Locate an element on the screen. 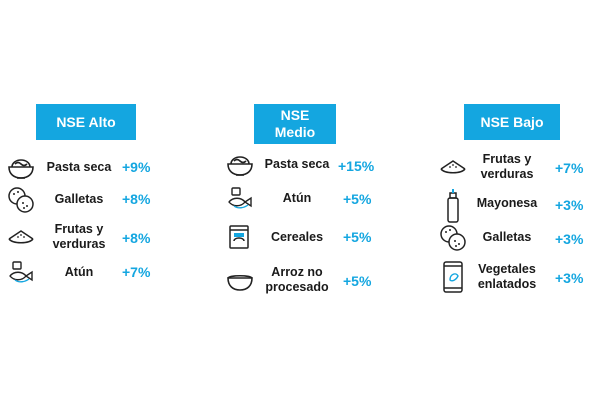 The image size is (600, 400). list-item: Frutas y verduras +8% is located at coordinates (101, 237).